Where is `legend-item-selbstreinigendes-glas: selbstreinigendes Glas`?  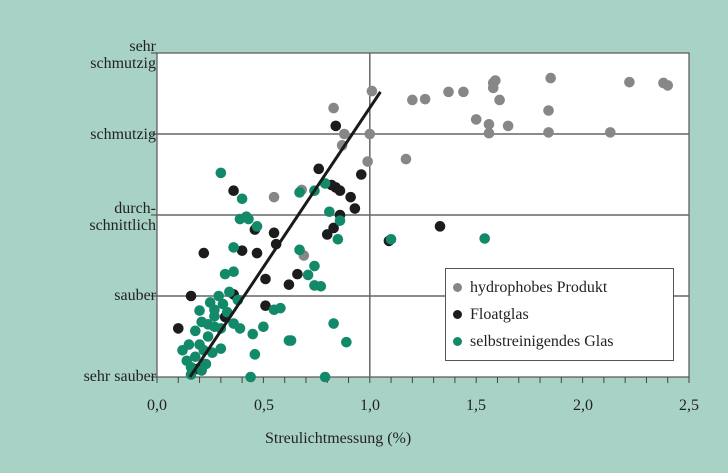 legend-item-selbstreinigendes-glas: selbstreinigendes Glas is located at coordinates (563, 341).